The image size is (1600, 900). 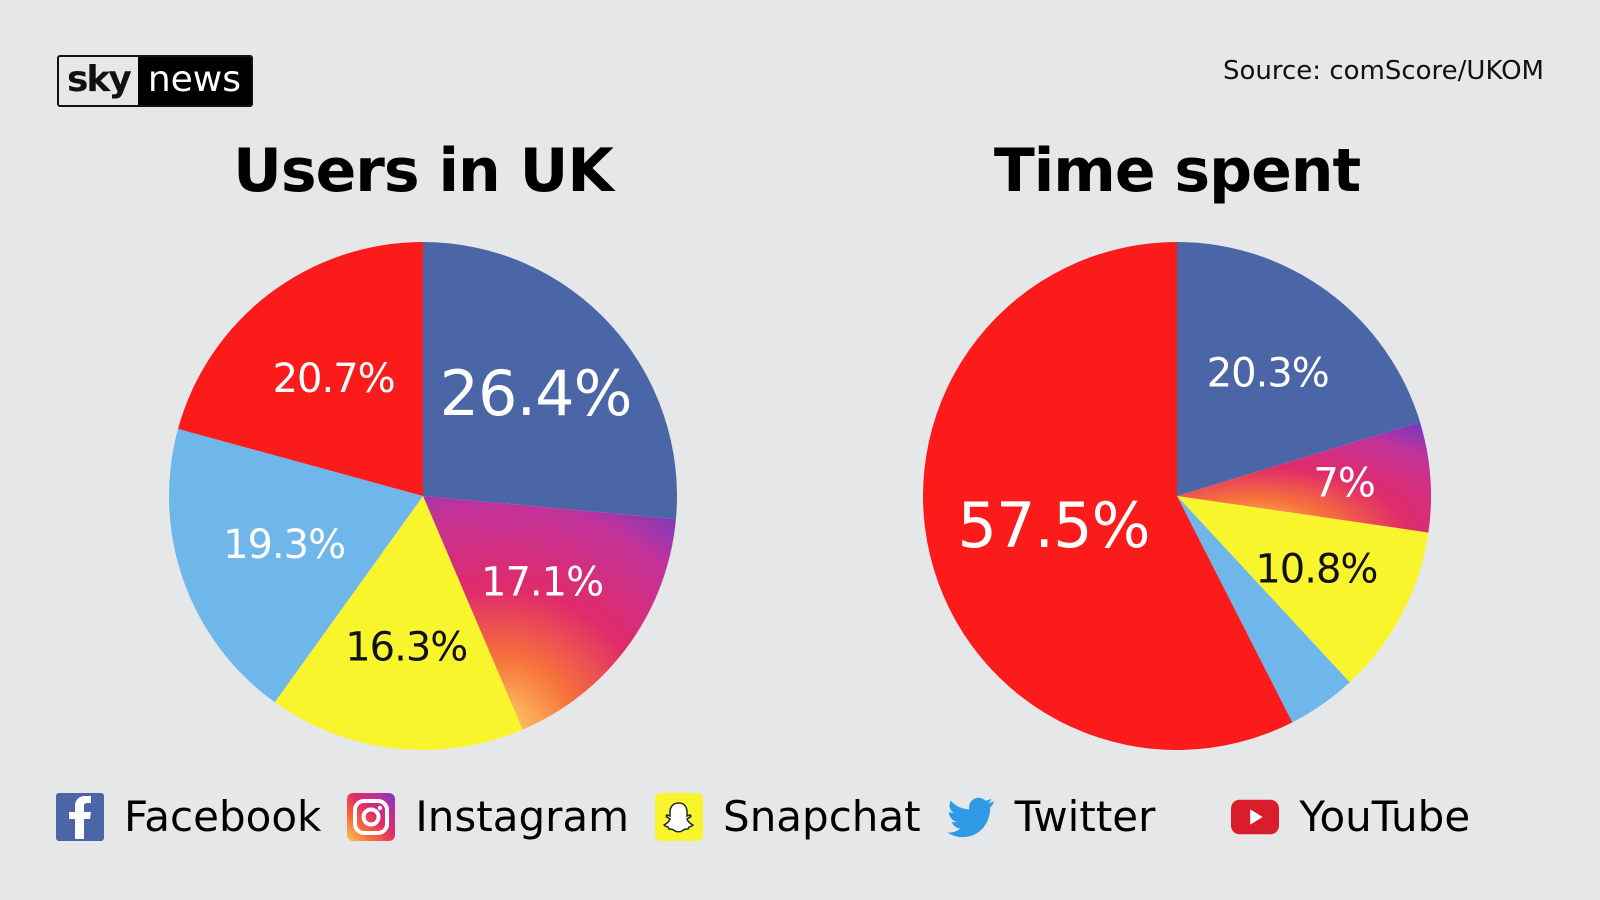 I want to click on legend-label: Facebook, so click(x=223, y=816).